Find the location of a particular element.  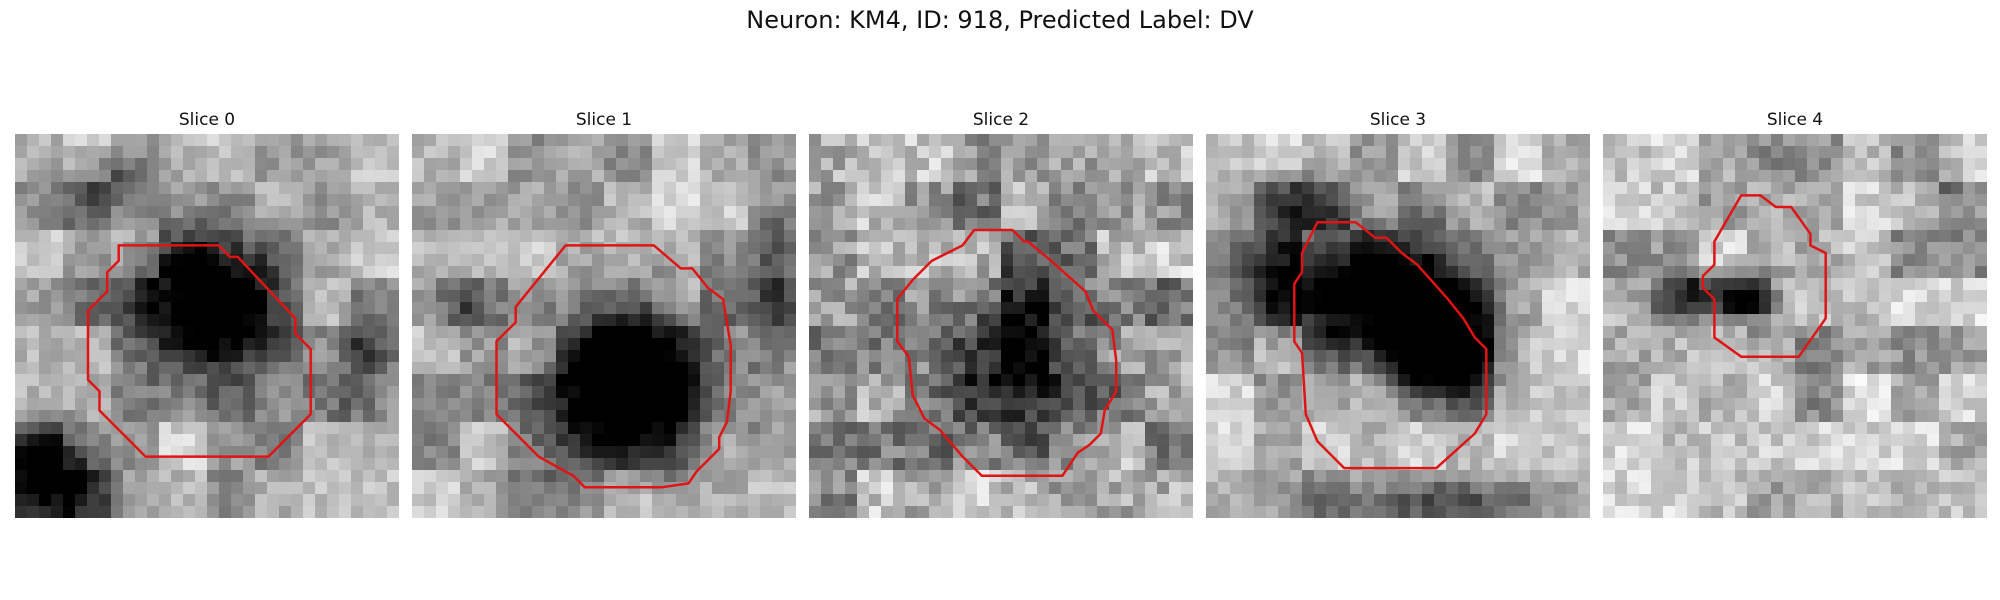

slice-title: Slice 1 is located at coordinates (604, 120).